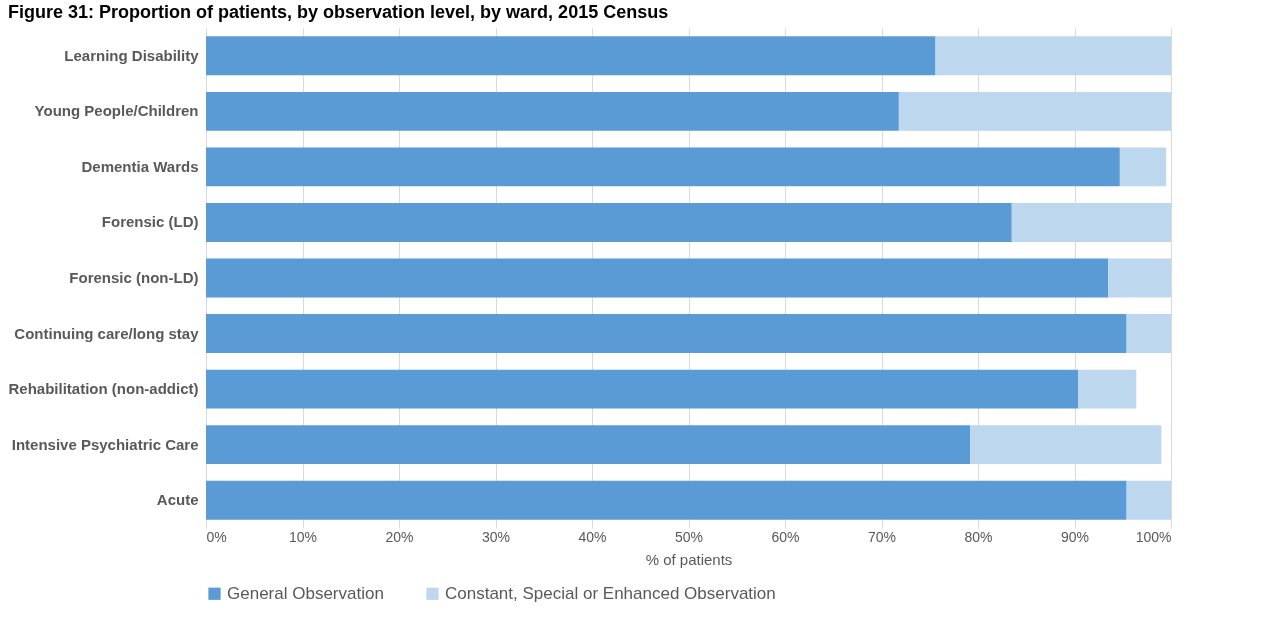 The height and width of the screenshot is (630, 1281). Describe the element at coordinates (689, 559) in the screenshot. I see `x-axis-title: % of patients` at that location.